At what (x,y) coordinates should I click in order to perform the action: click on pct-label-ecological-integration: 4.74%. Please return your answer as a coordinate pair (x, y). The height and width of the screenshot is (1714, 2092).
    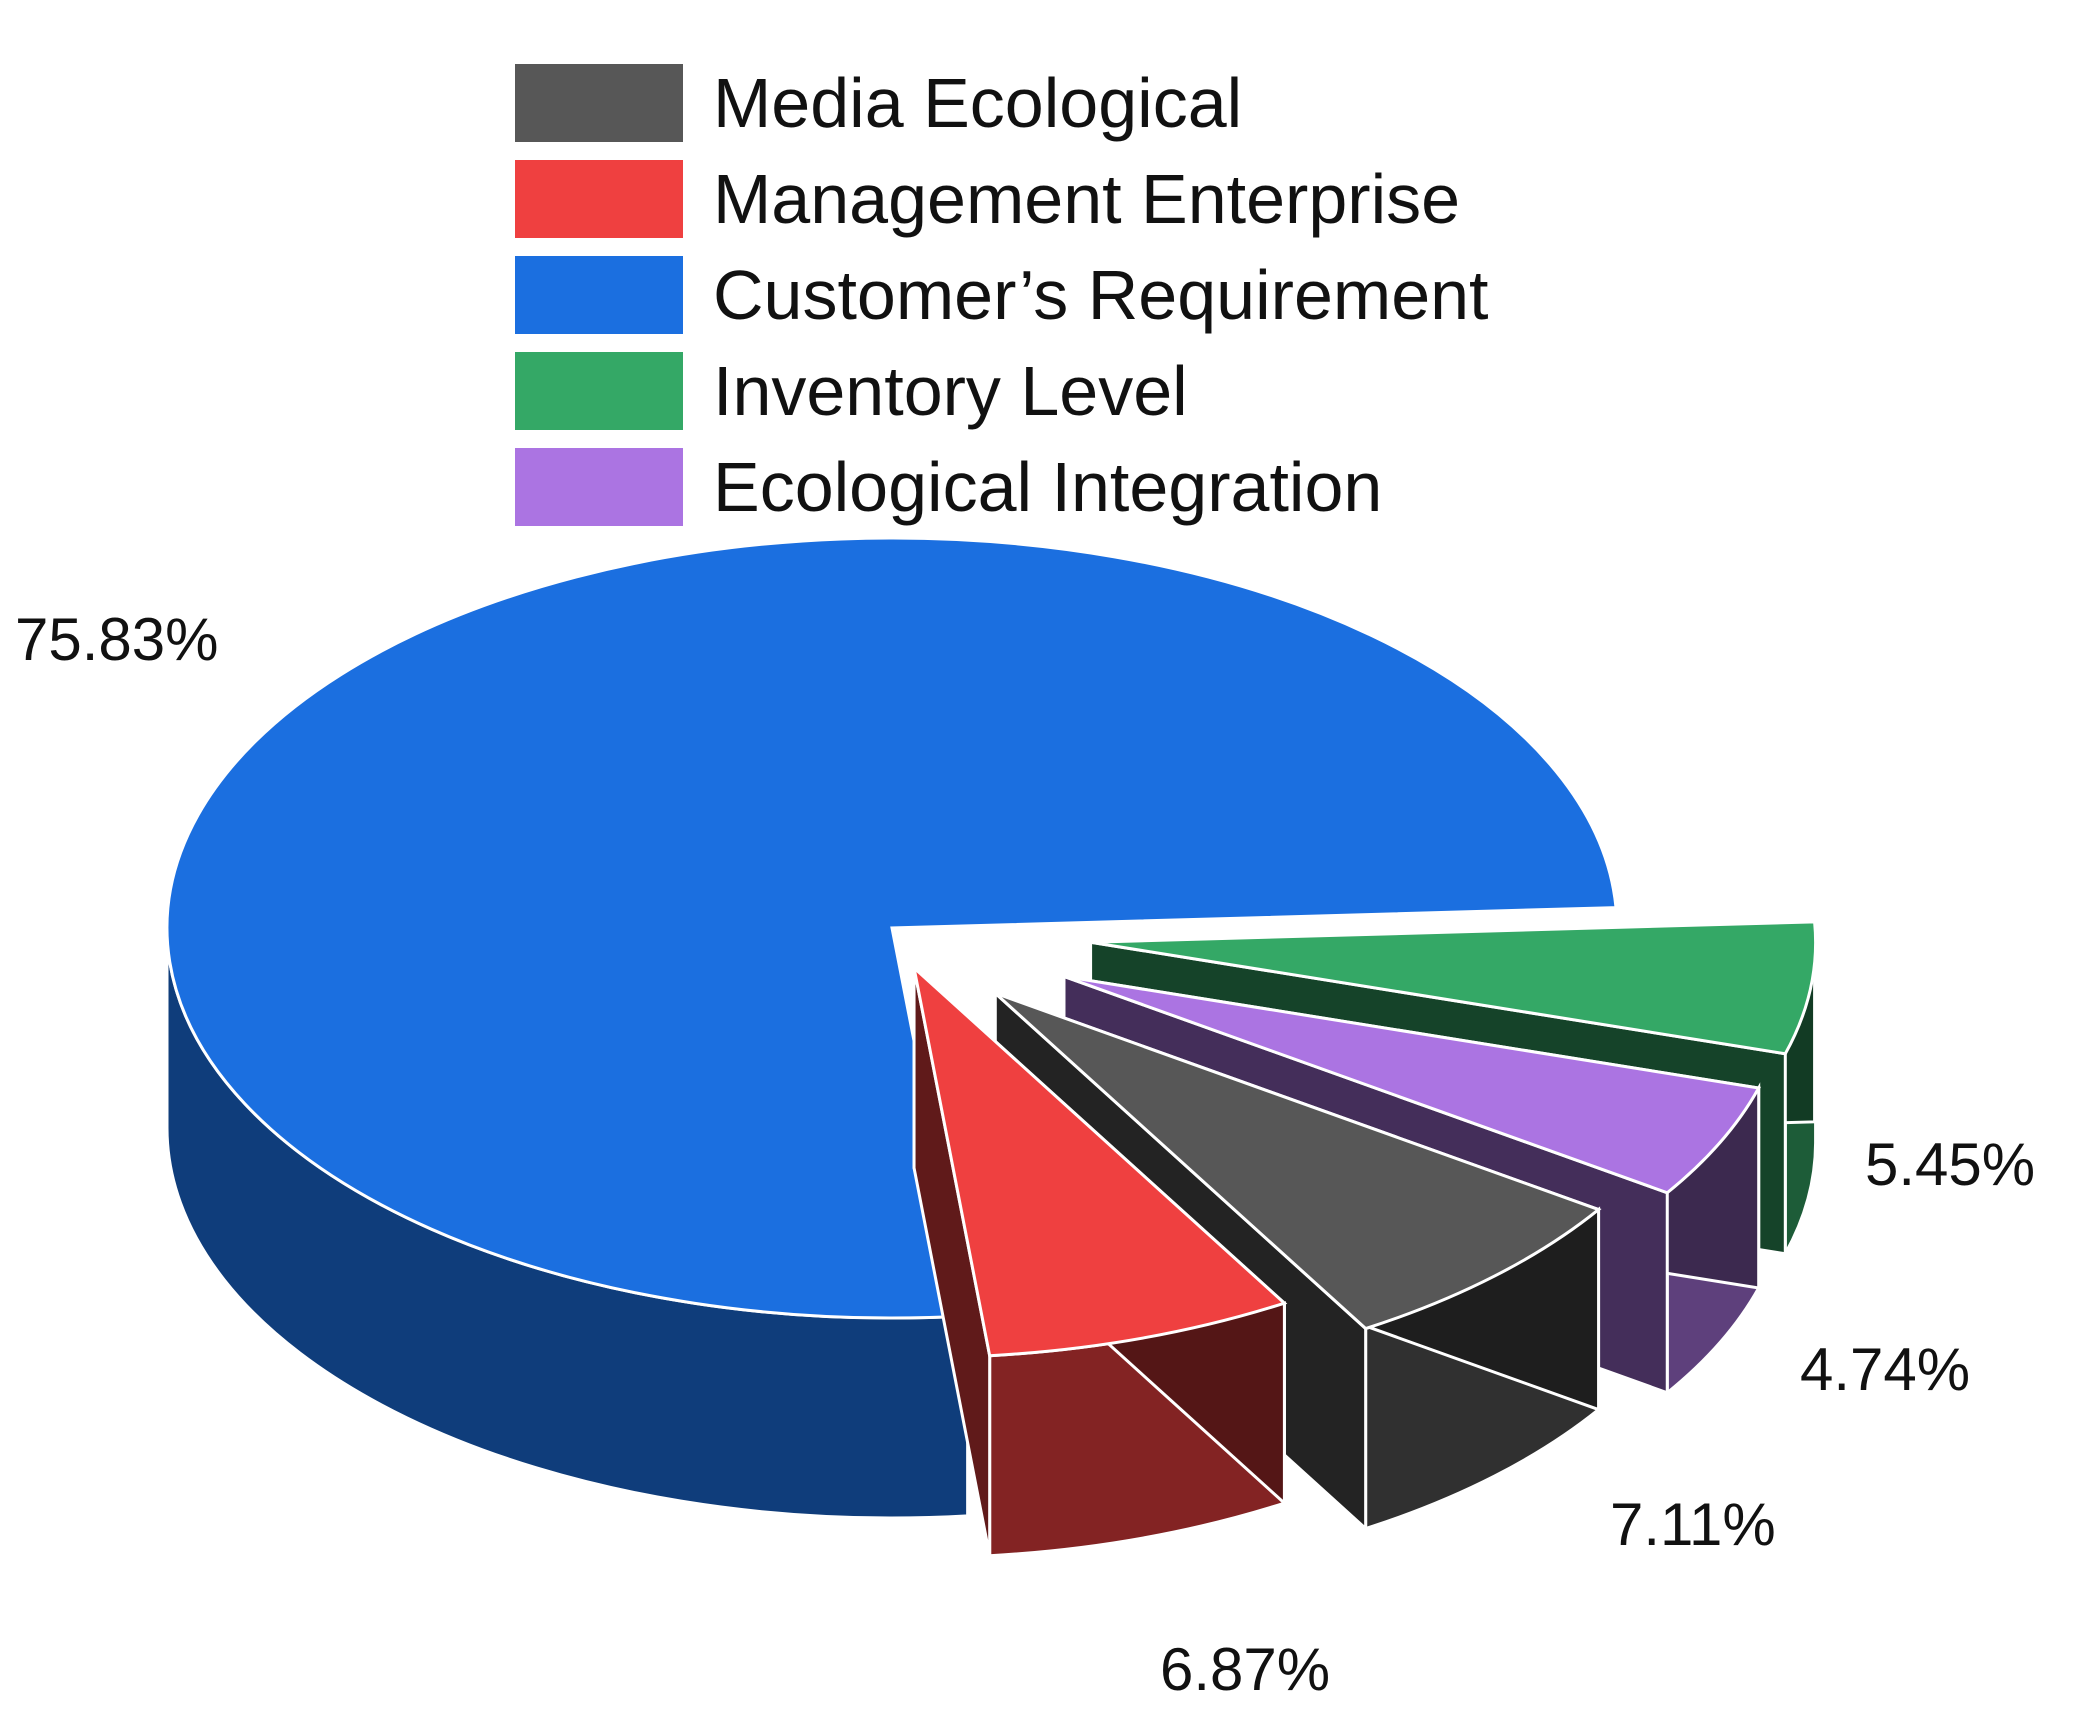
    Looking at the image, I should click on (1885, 1369).